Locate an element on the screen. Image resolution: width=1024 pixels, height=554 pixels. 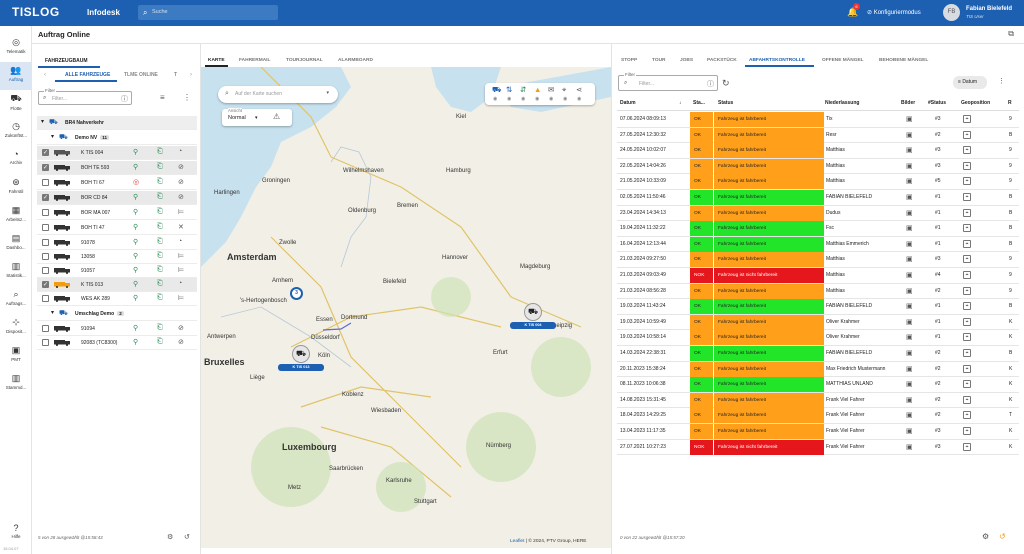
nav-item: ⊛ Fahrstil is located at coordinates (16, 188).